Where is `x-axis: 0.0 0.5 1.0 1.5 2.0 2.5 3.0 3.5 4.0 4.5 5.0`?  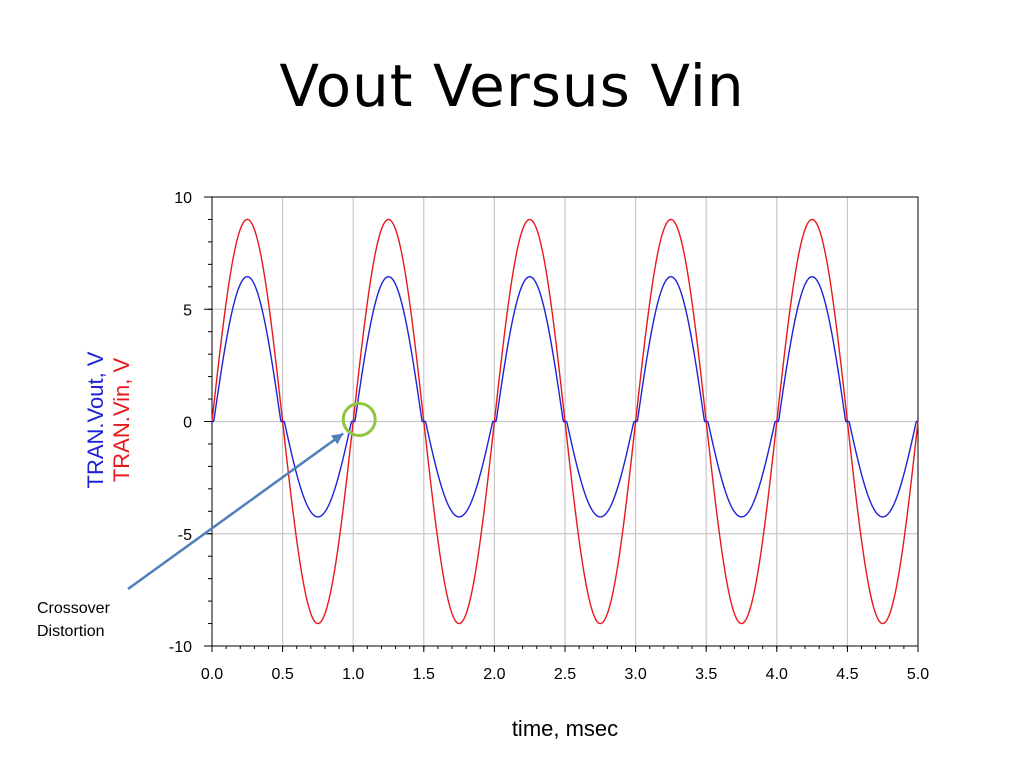
x-axis: 0.0 0.5 1.0 1.5 2.0 2.5 3.0 3.5 4.0 4.5 5.0 is located at coordinates (565, 664).